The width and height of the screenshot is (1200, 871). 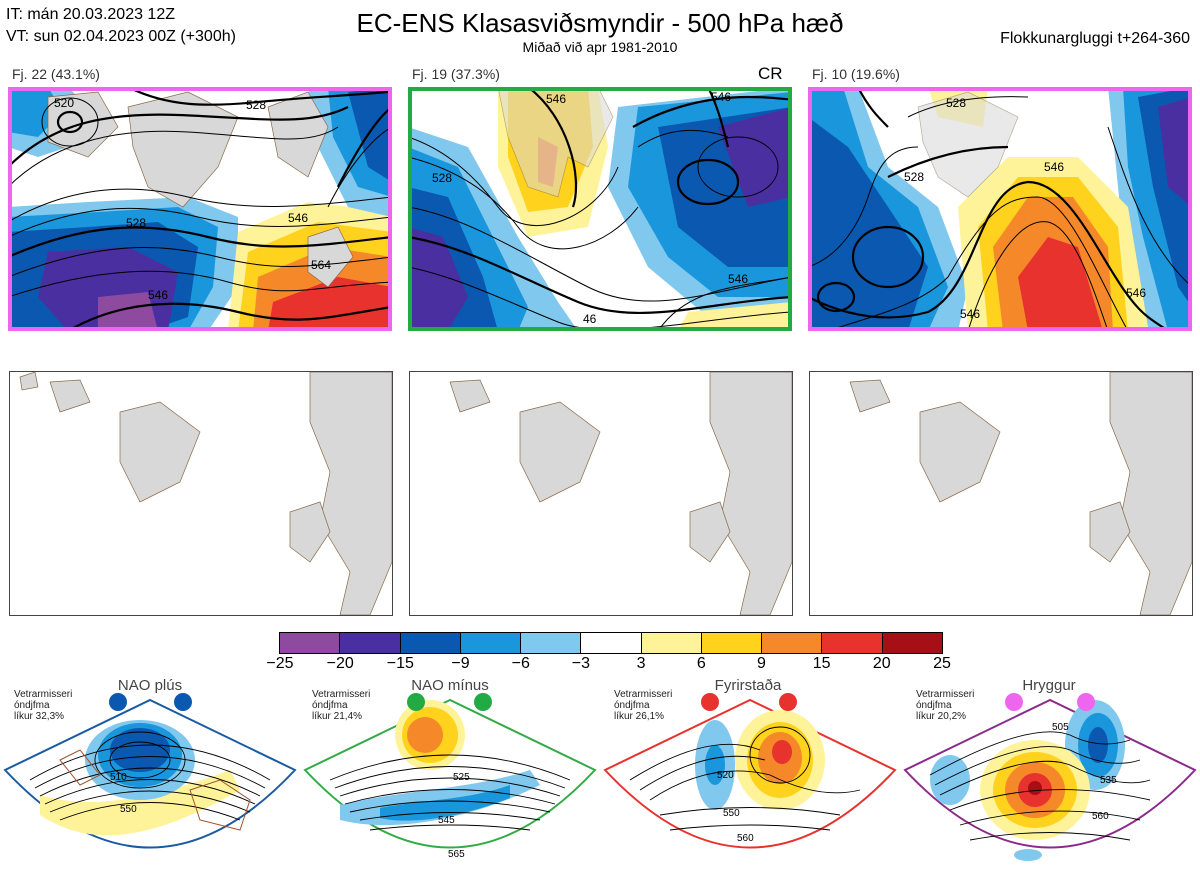 I want to click on initial-time: IT: mán 20.03.2023 12Z, so click(x=90, y=14).